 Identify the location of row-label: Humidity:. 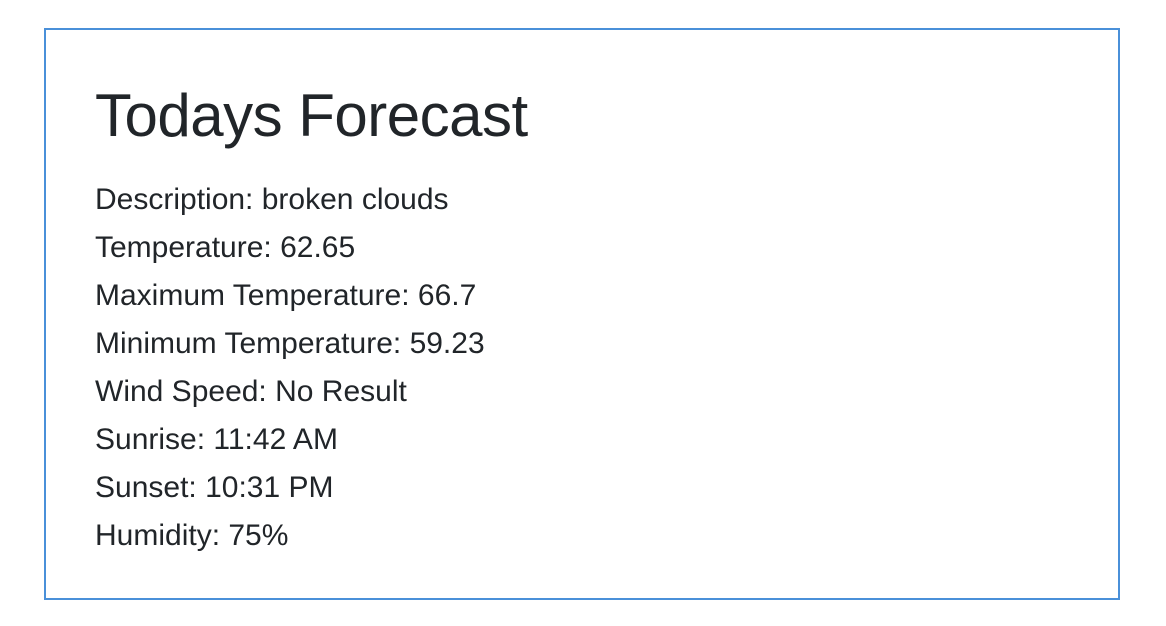
(158, 535).